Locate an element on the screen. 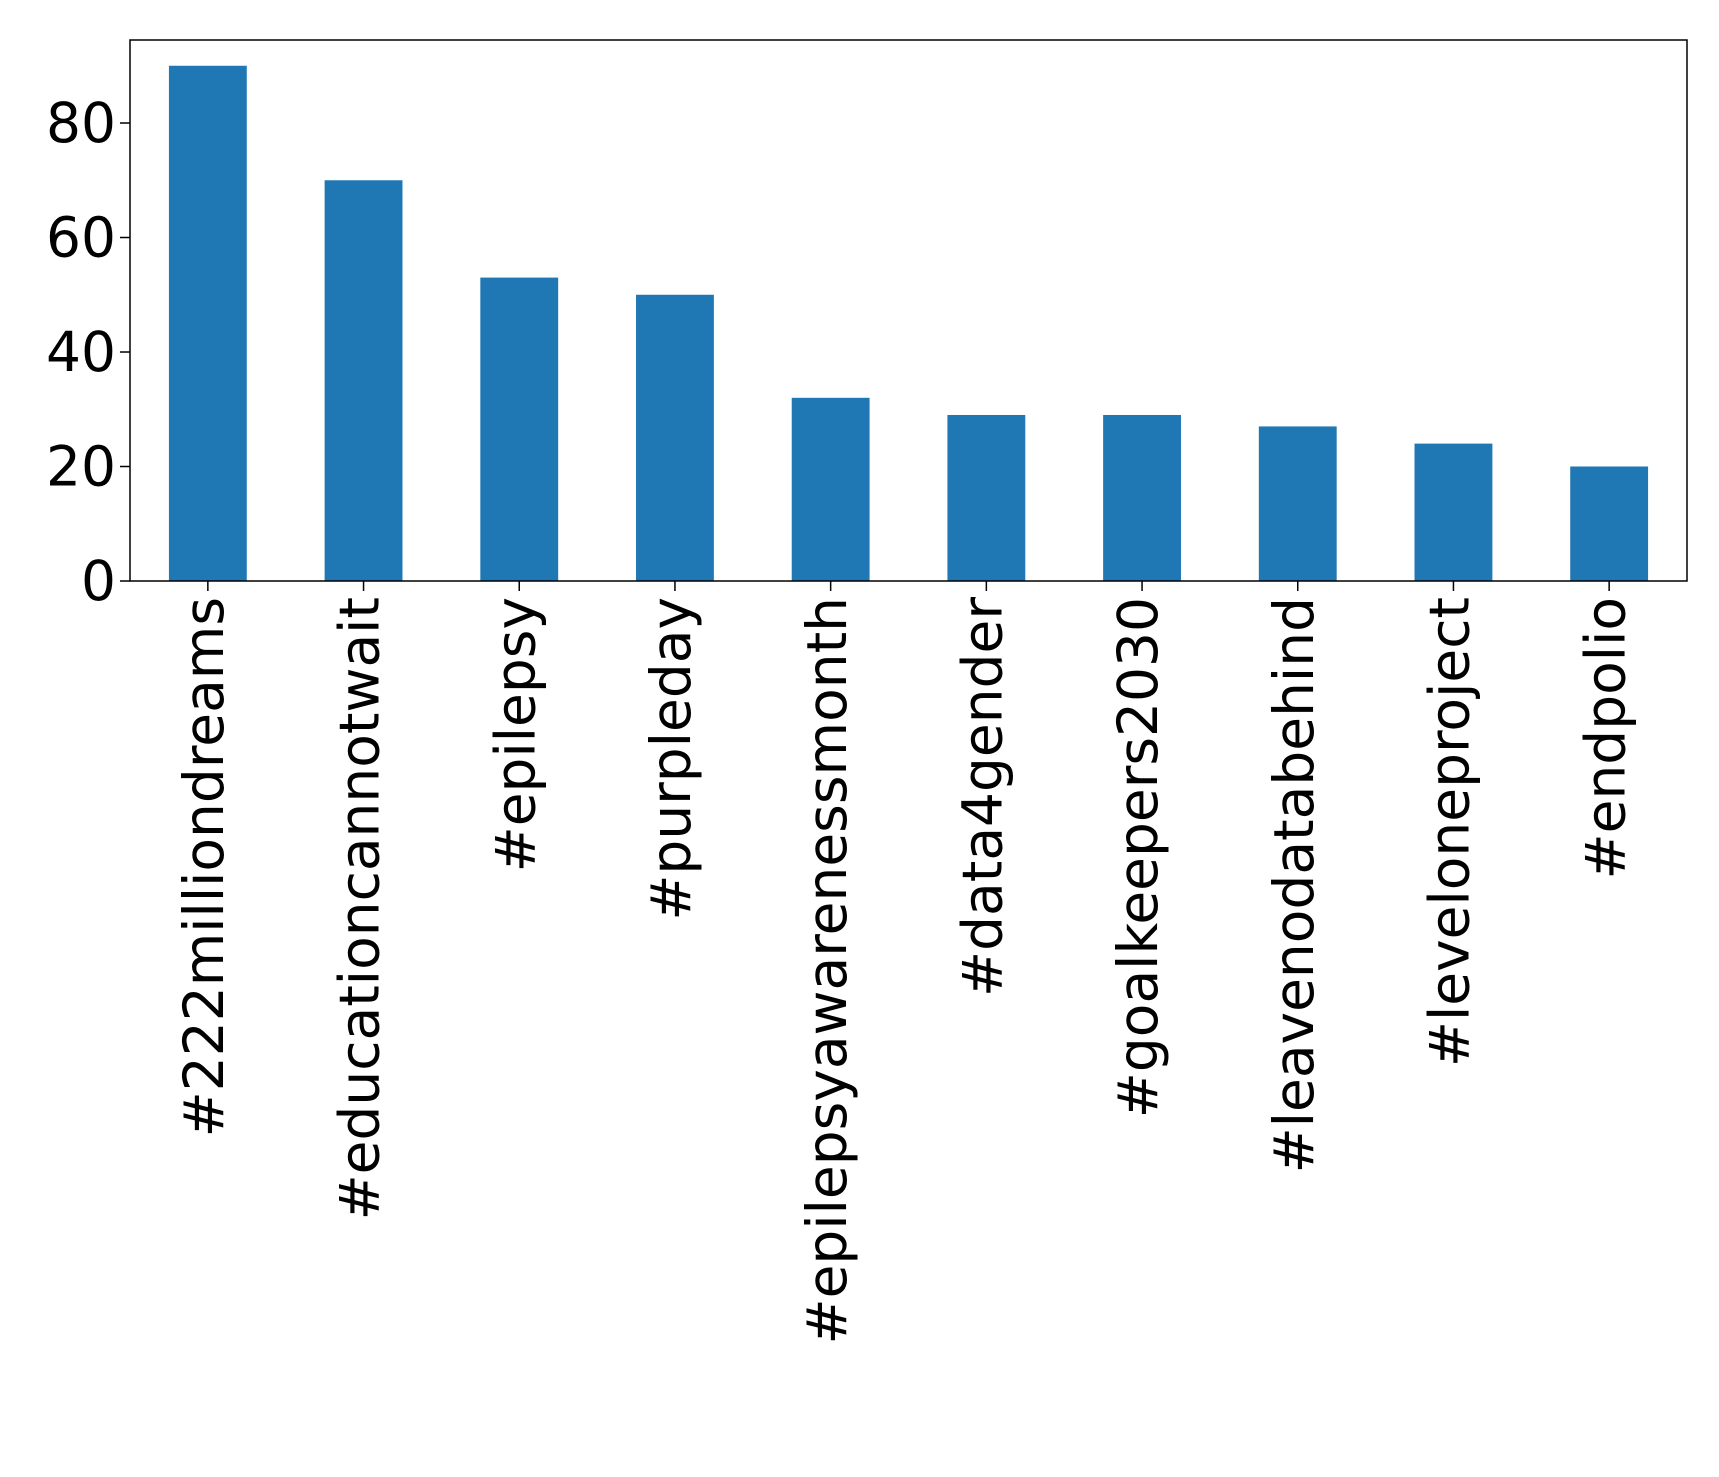  x-tick-label: #epilepsy is located at coordinates (515, 734).